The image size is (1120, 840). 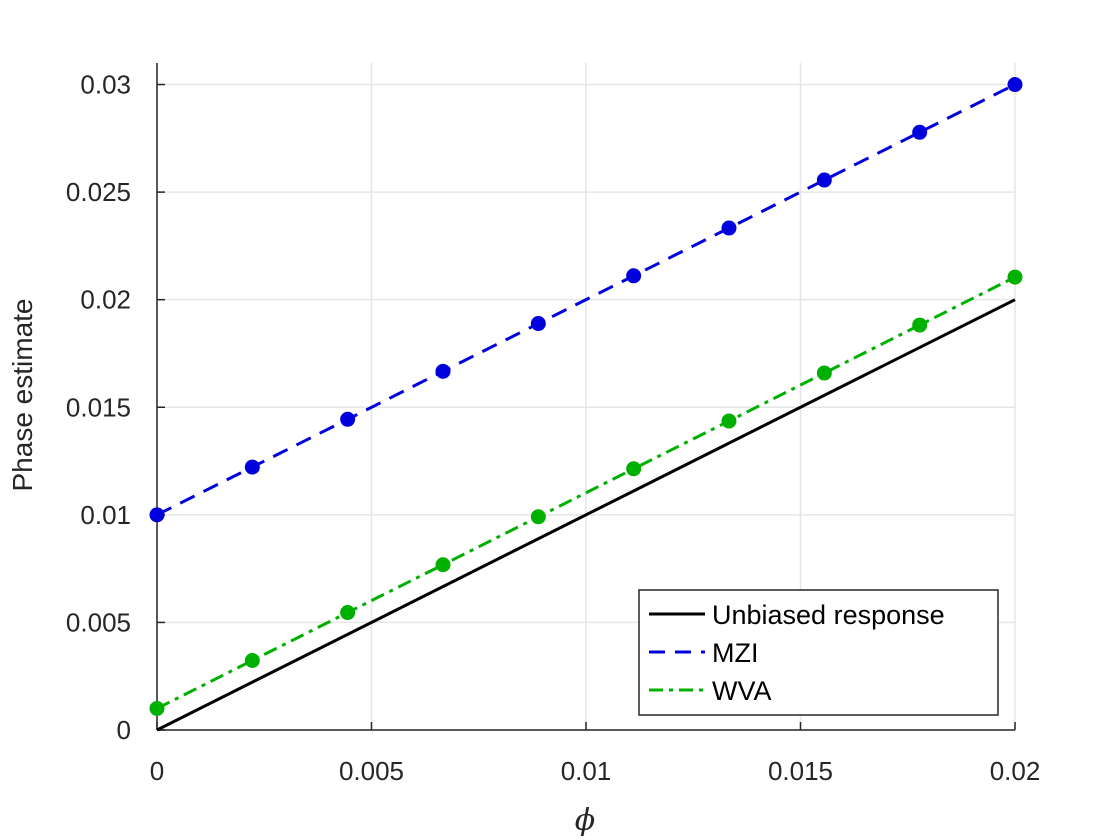 I want to click on x-tick-label: 0.005, so click(x=371, y=771).